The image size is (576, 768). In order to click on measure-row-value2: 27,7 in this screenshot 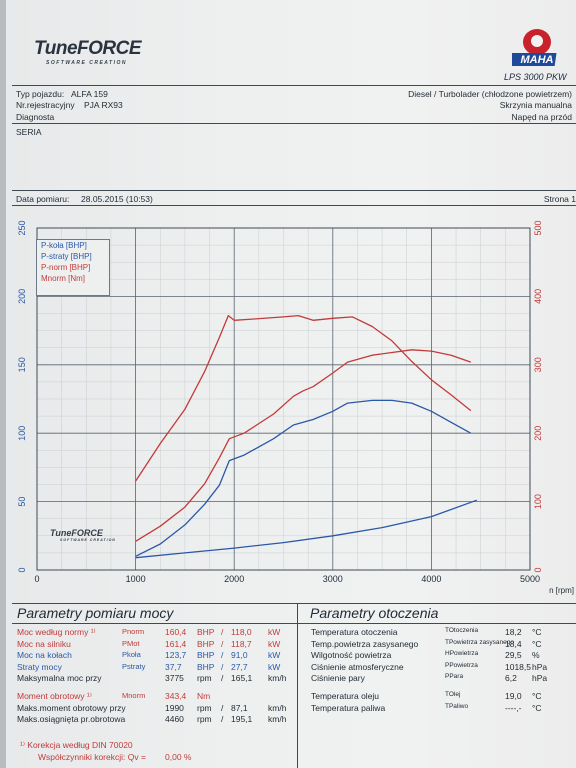, I will do `click(239, 666)`.